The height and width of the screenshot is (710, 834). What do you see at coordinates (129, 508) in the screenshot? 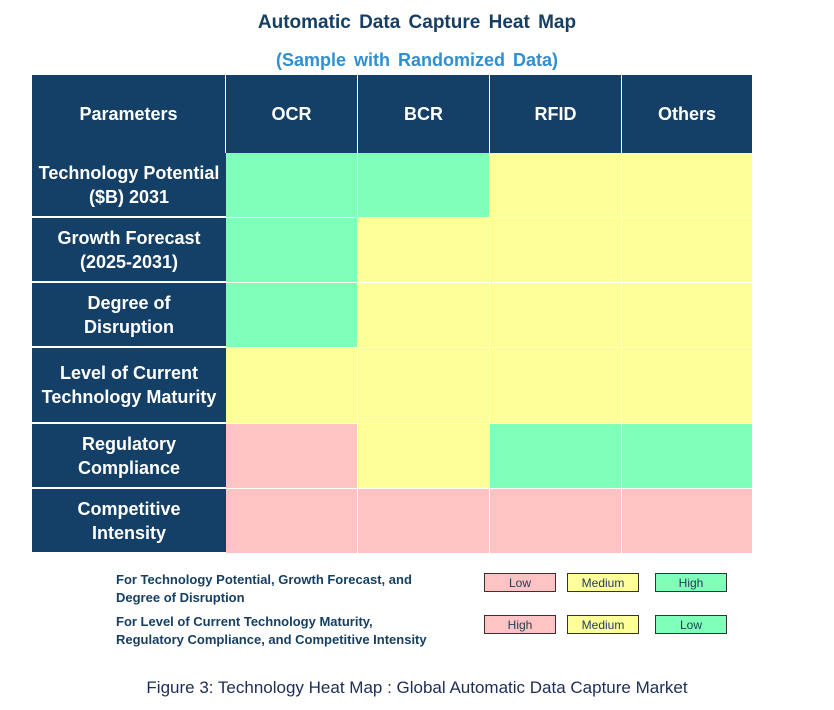
I see `row-label-line: Competitive` at bounding box center [129, 508].